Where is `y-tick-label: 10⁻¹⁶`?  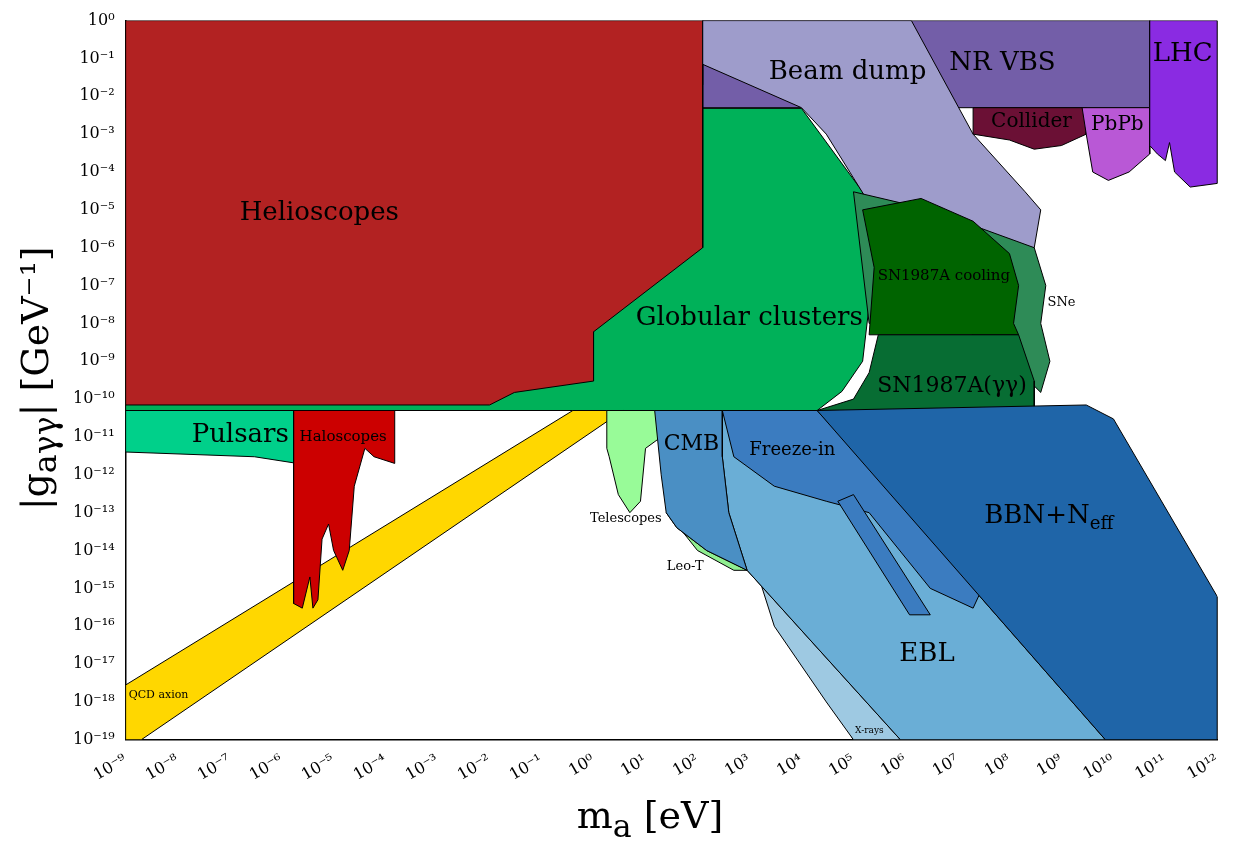
y-tick-label: 10⁻¹⁶ is located at coordinates (93, 625).